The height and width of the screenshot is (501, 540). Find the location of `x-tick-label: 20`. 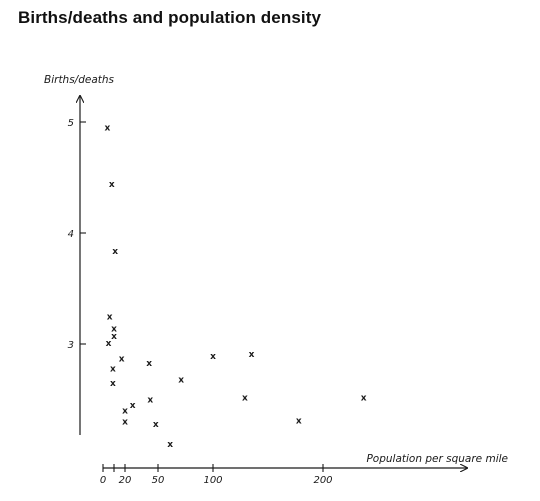

x-tick-label: 20 is located at coordinates (125, 480).